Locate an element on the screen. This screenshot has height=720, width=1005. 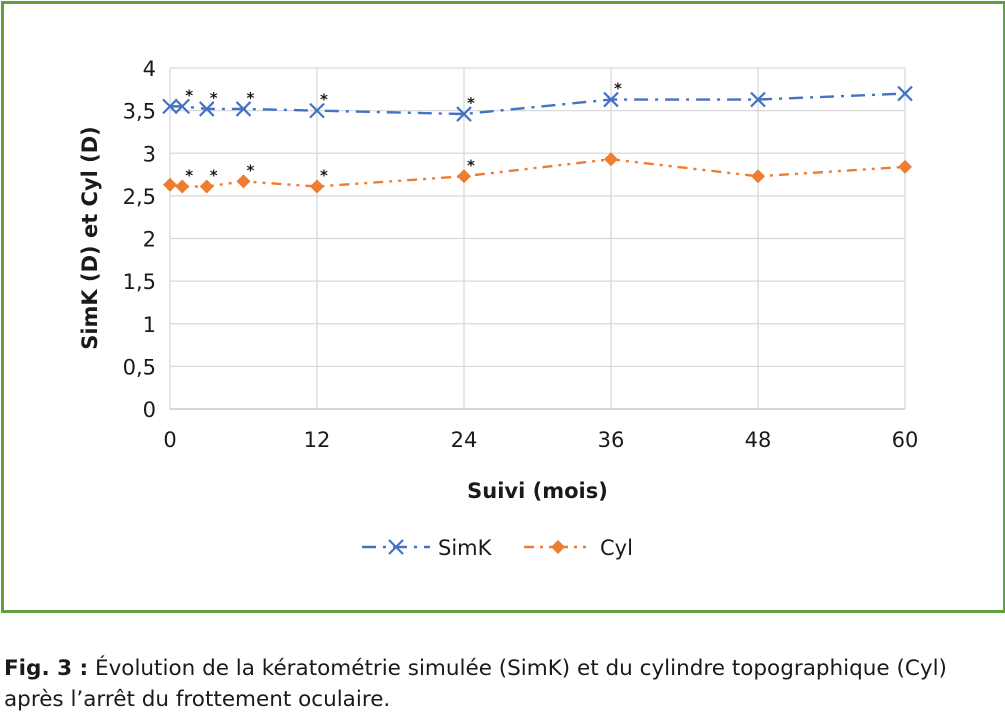
caption-label: Fig. 3 : is located at coordinates (46, 668).